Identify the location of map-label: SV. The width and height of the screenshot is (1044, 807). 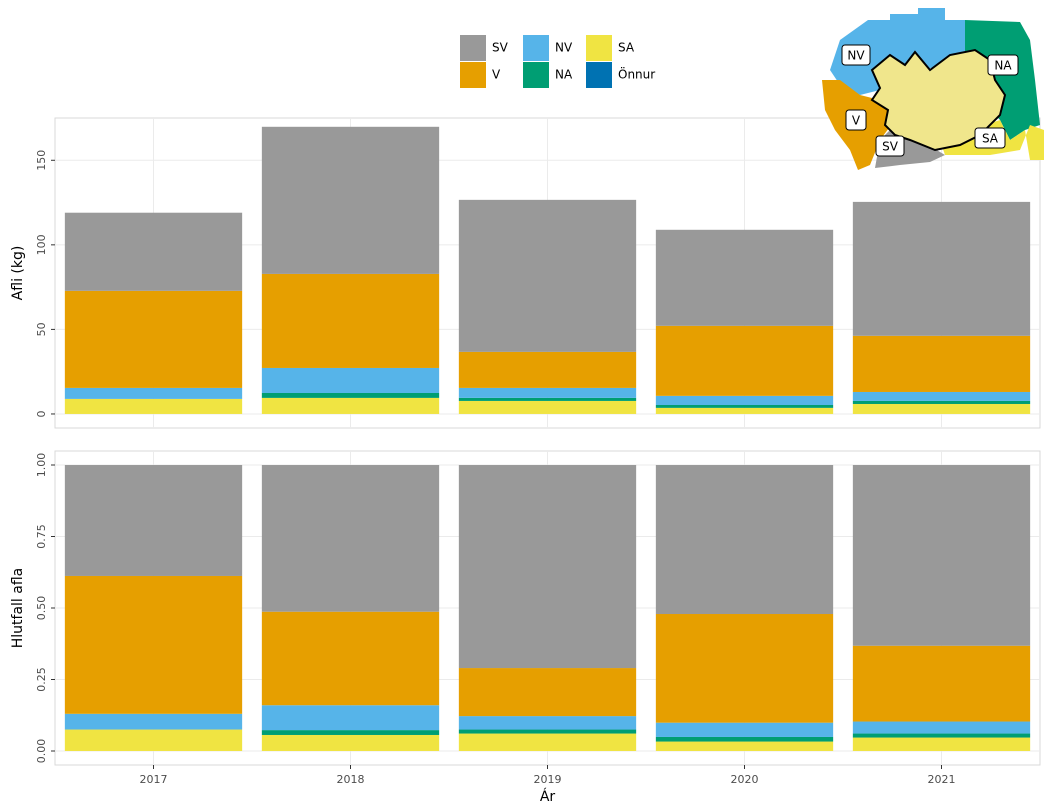
(890, 147).